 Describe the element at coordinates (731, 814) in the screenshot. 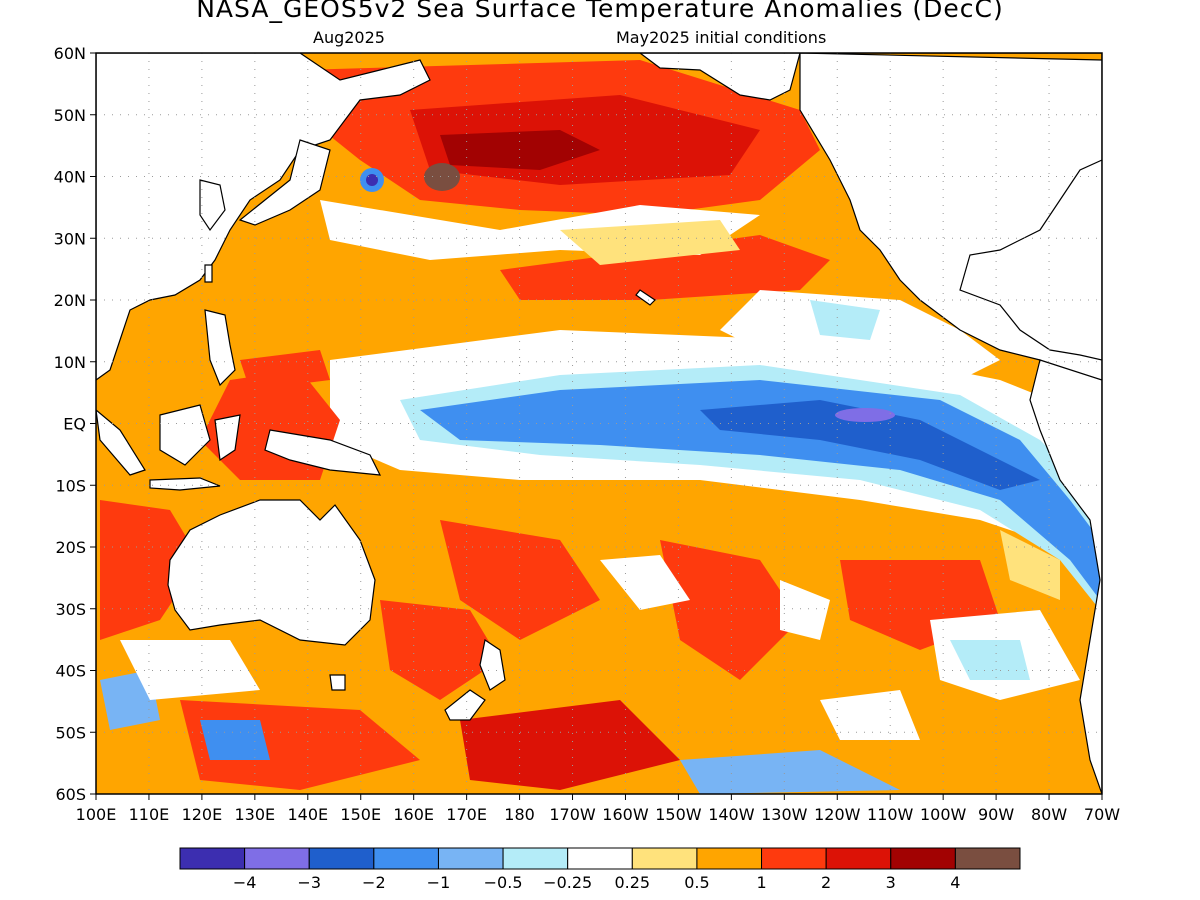

I see `longitude-tick-label: 140W` at that location.